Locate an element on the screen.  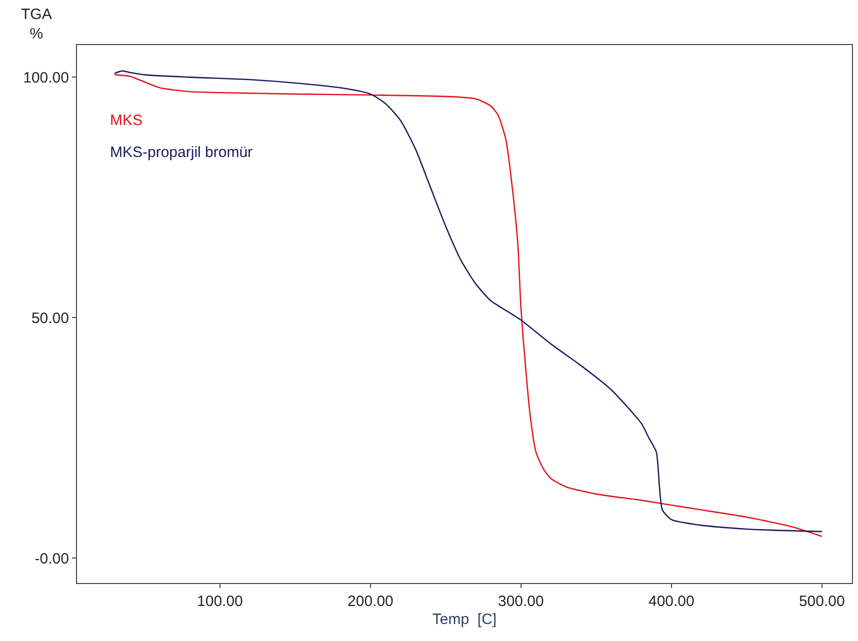
x-tick-label: 300.00 is located at coordinates (521, 601).